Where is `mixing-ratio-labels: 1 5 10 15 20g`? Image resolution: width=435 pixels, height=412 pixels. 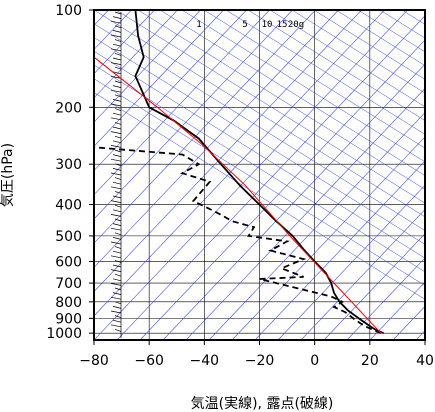
mixing-ratio-labels: 1 5 10 15 20g is located at coordinates (250, 25).